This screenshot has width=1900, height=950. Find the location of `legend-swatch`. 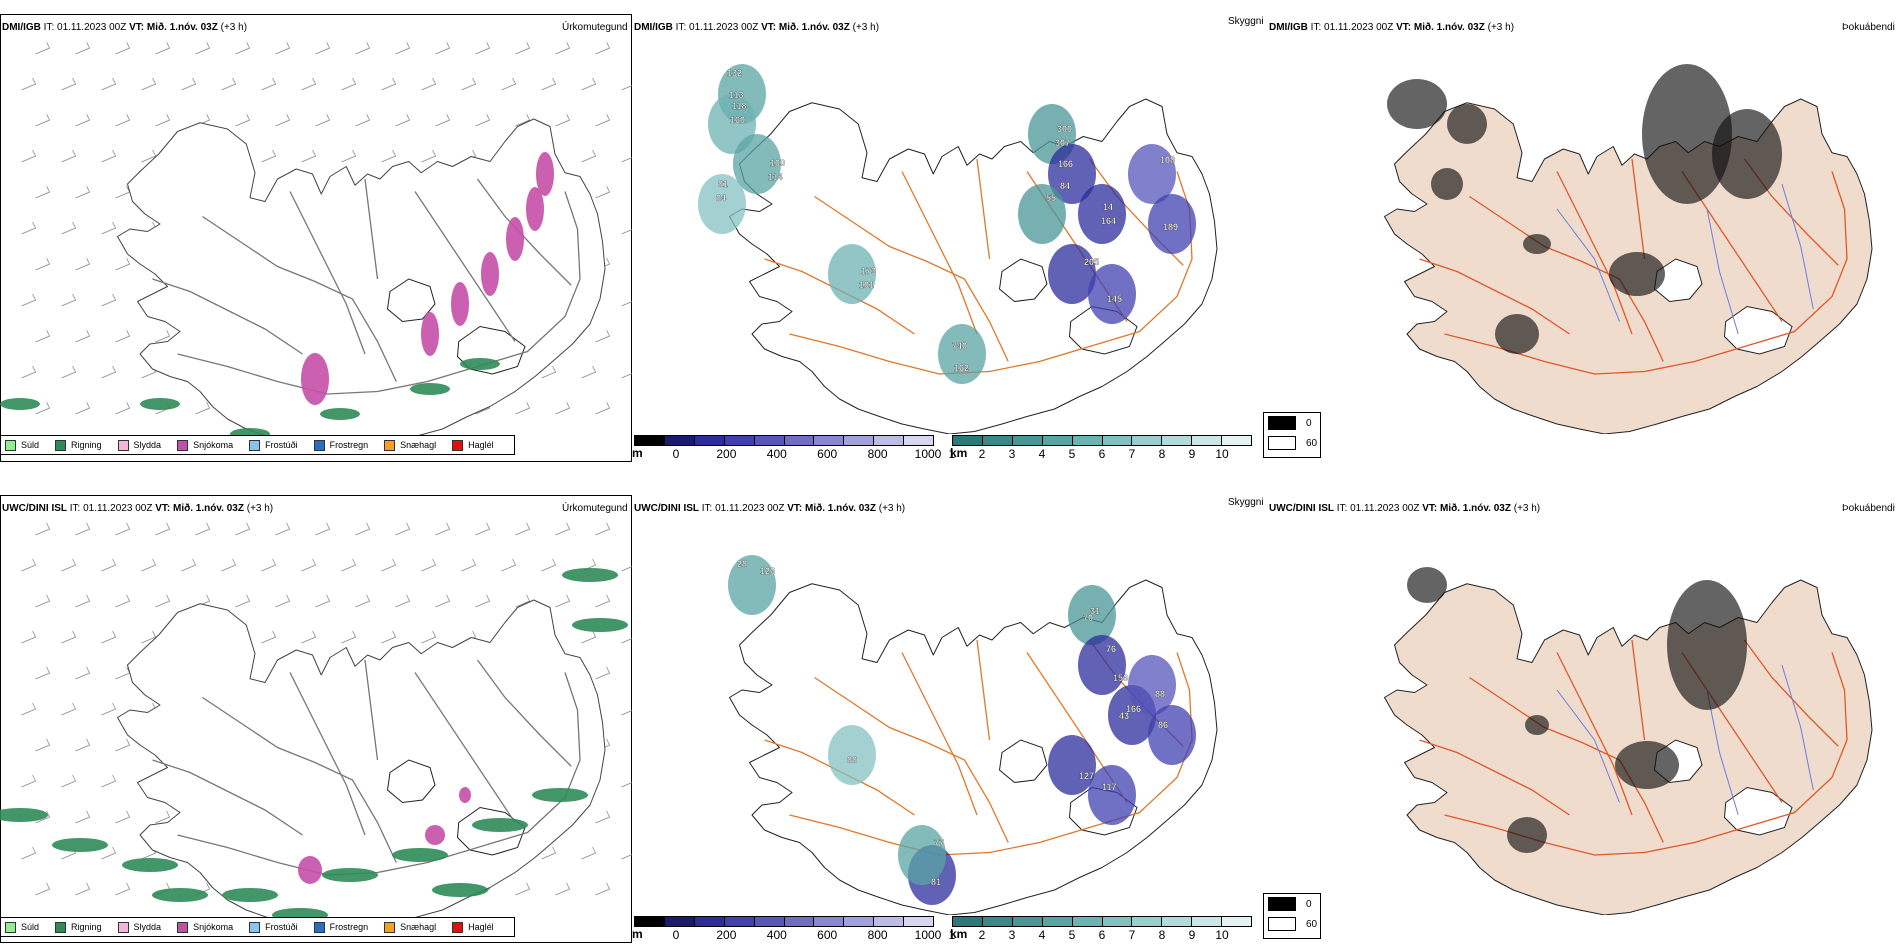

legend-swatch is located at coordinates (123, 445).